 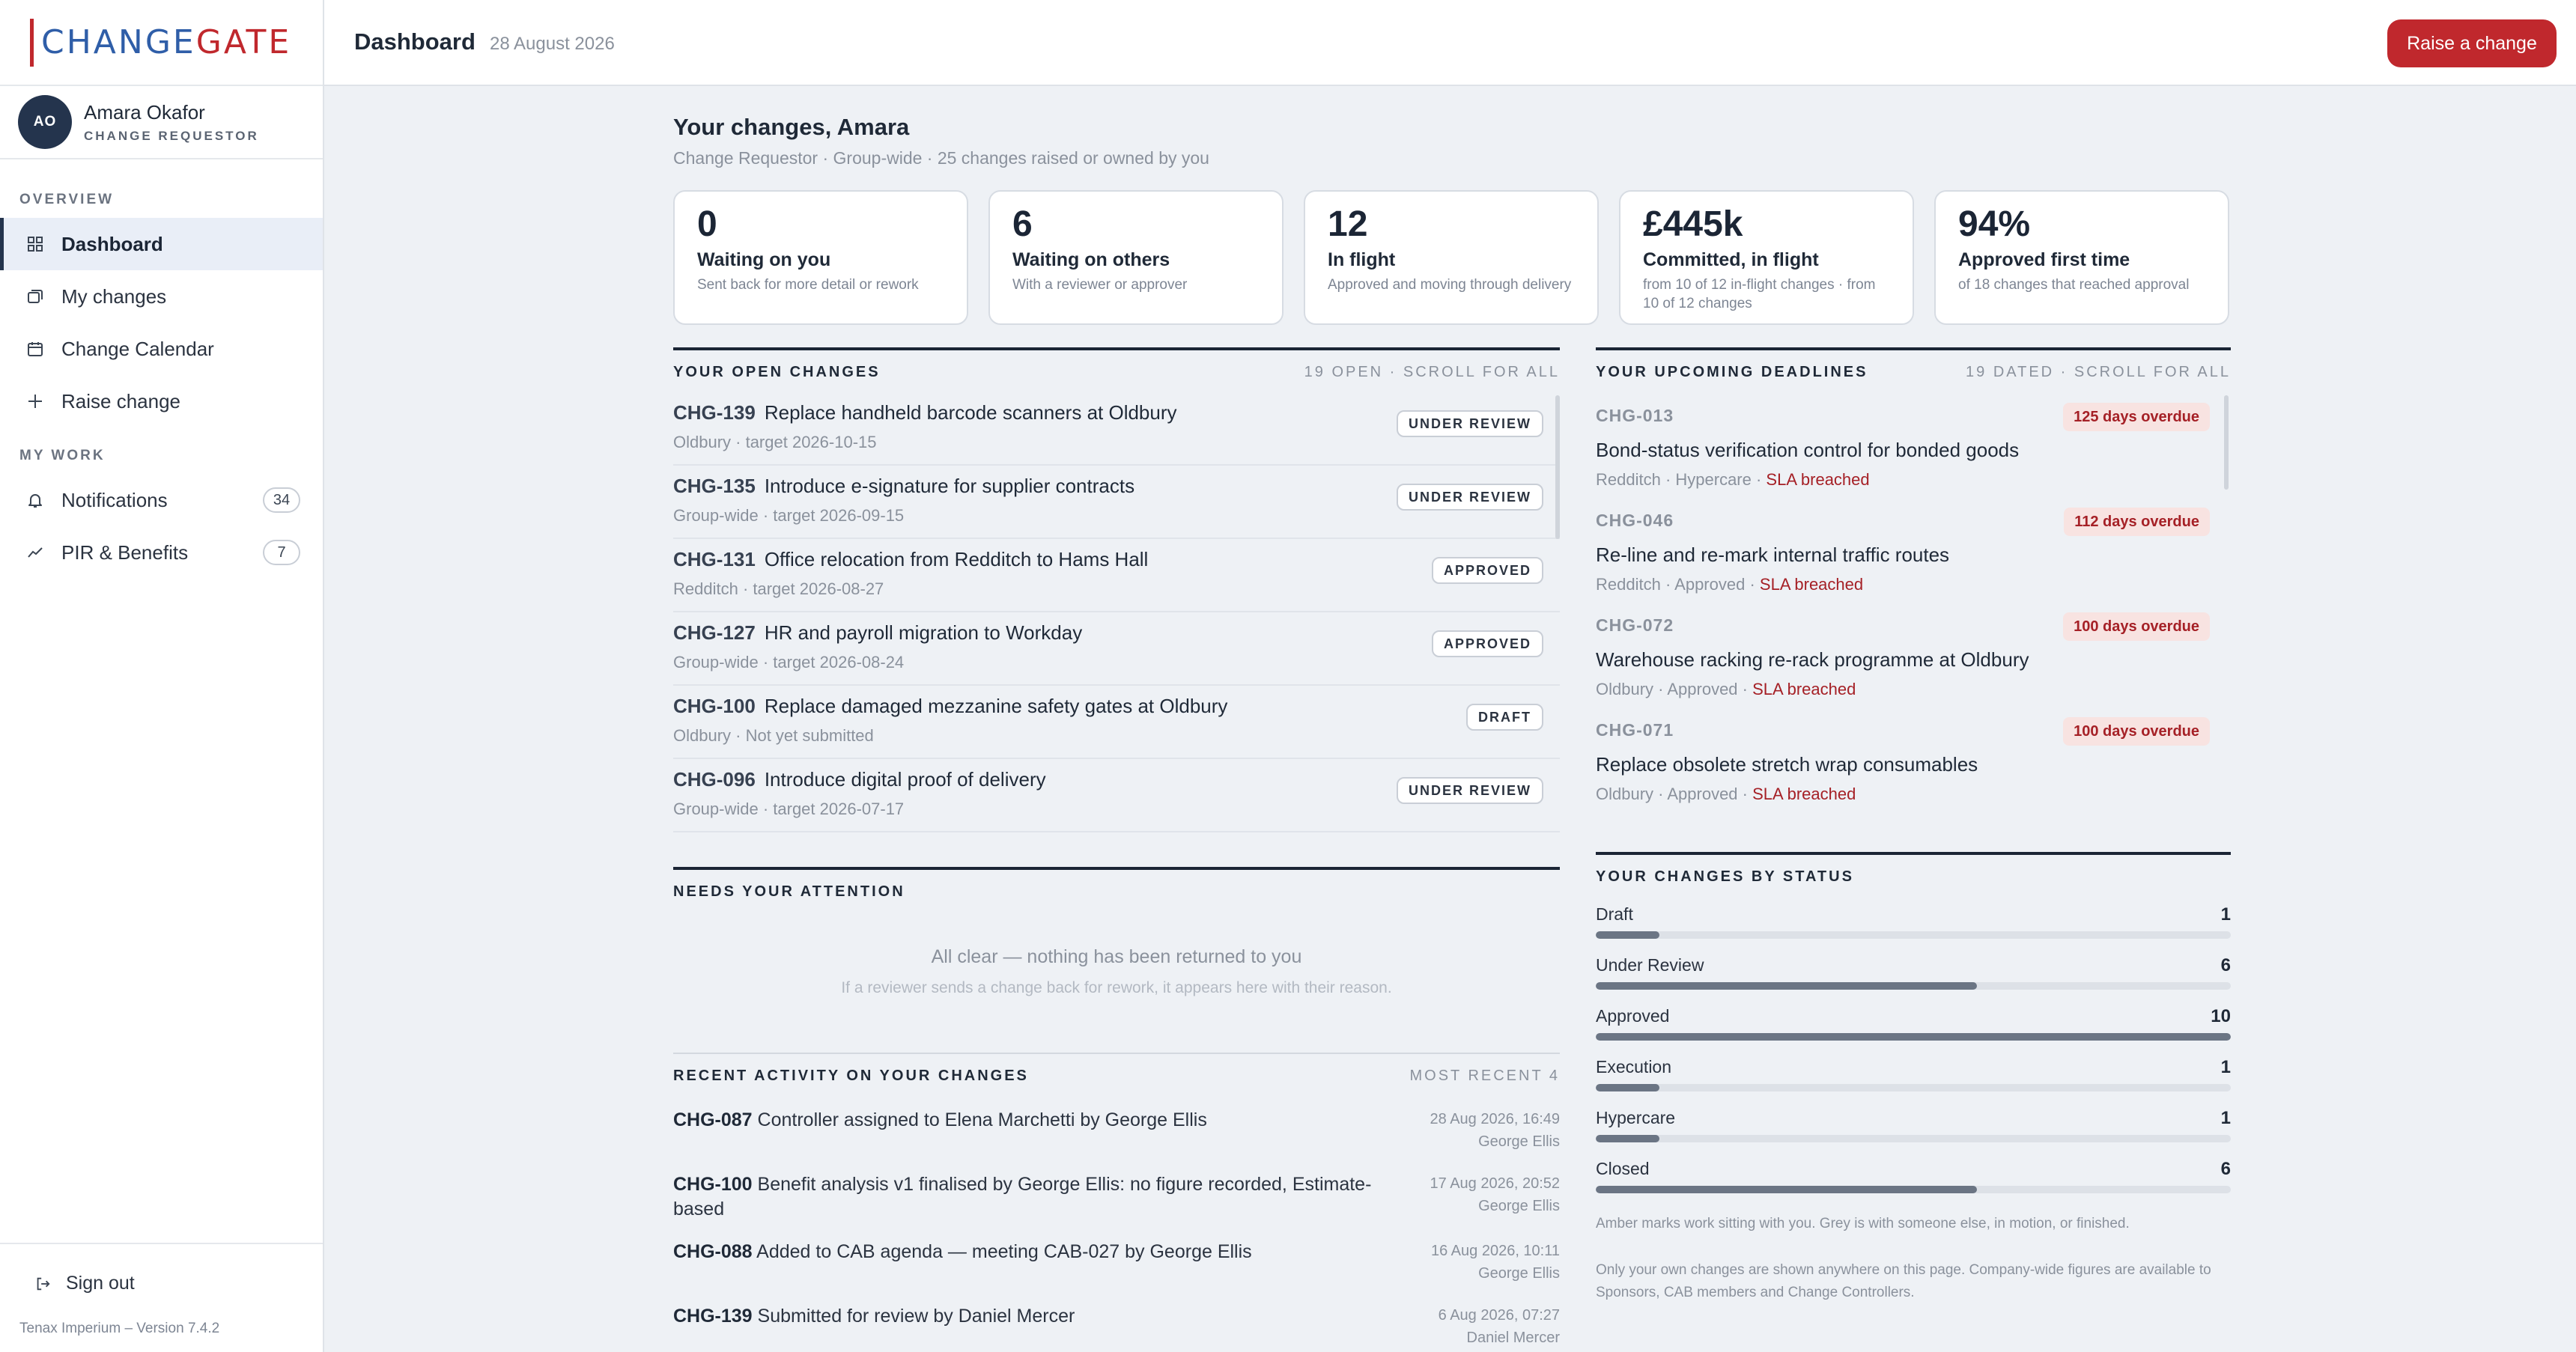 What do you see at coordinates (808, 285) in the screenshot?
I see `kpi-description: Sent back for more detail or rework` at bounding box center [808, 285].